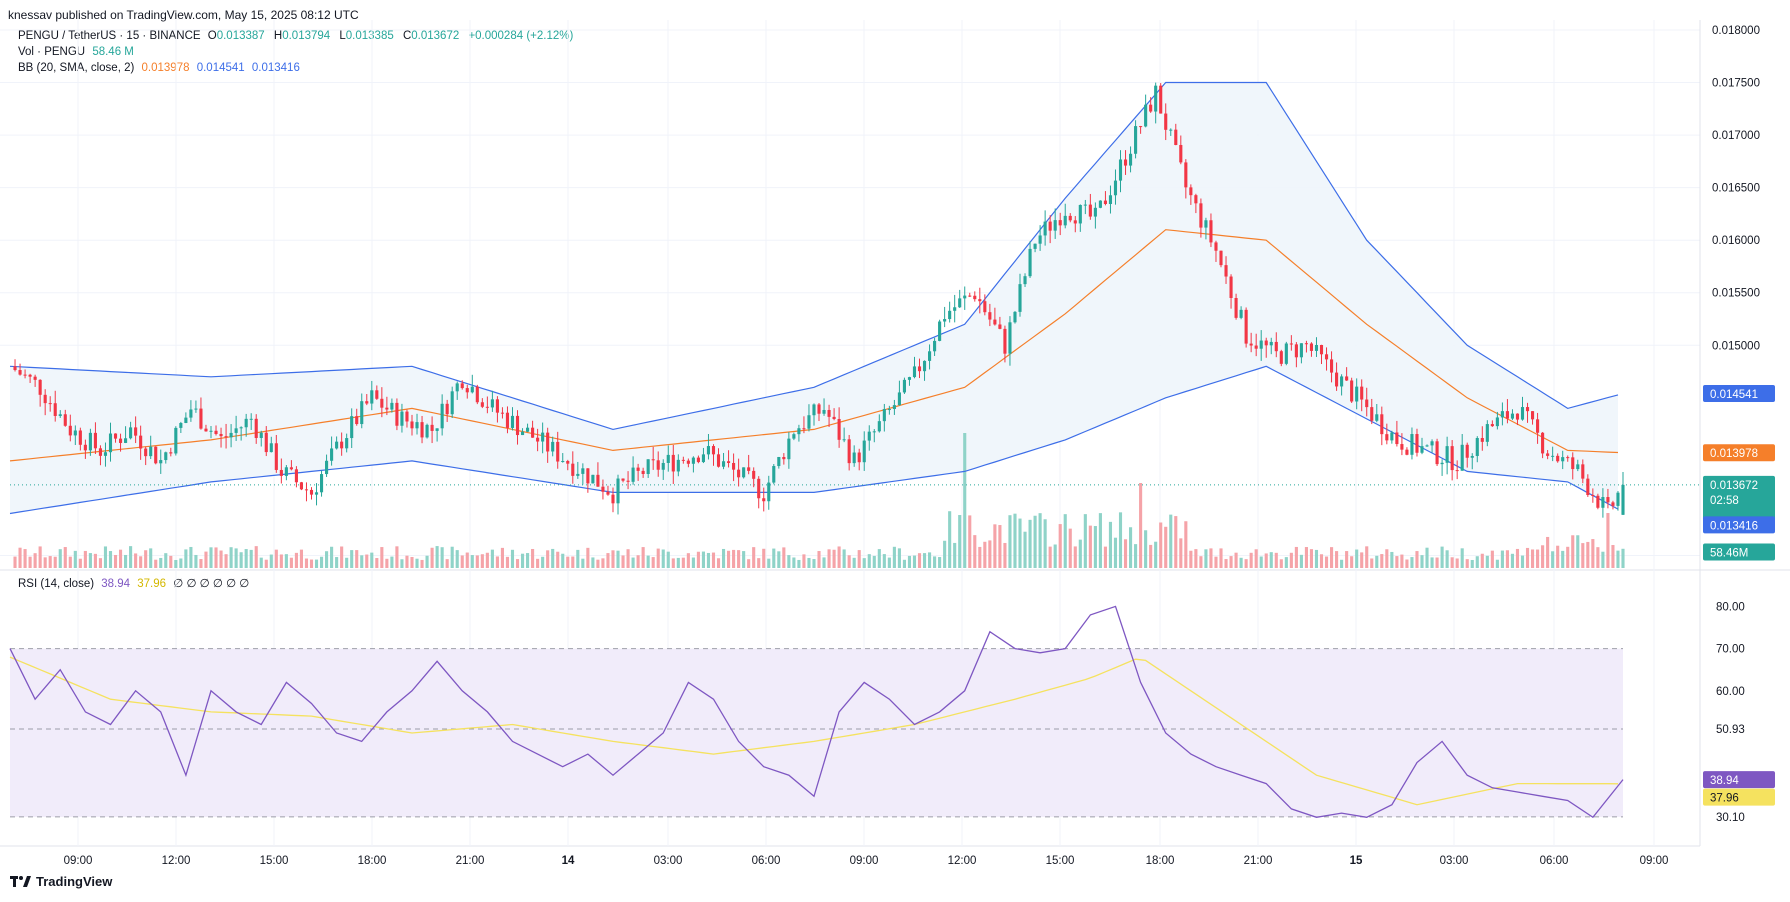 Image resolution: width=1790 pixels, height=902 pixels. Describe the element at coordinates (1739, 498) in the screenshot. I see `last-price-tag` at that location.